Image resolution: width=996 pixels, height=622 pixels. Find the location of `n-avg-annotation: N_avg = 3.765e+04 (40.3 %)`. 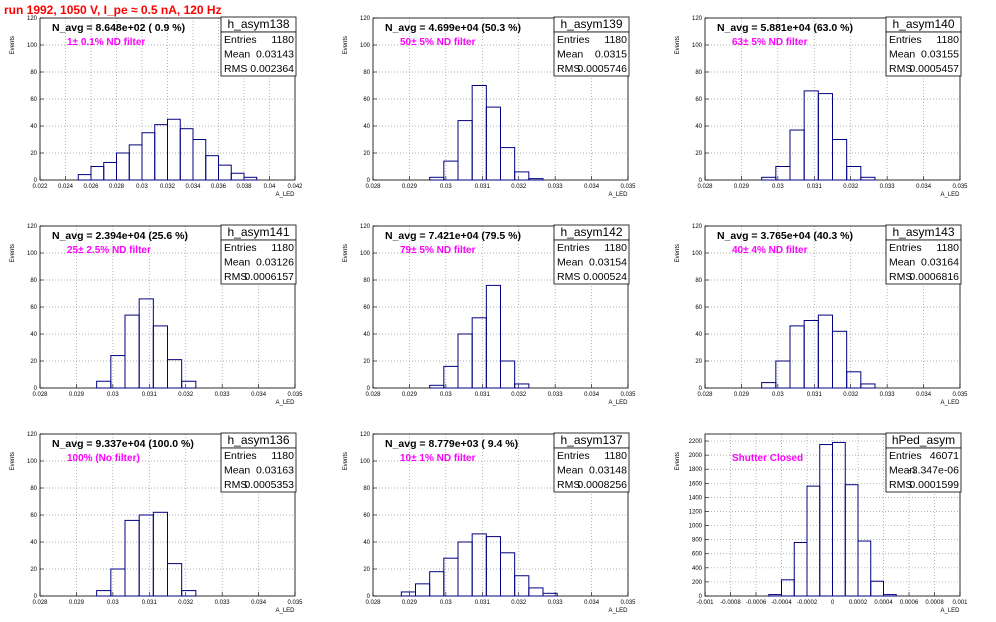

n-avg-annotation: N_avg = 3.765e+04 (40.3 %) is located at coordinates (785, 236).